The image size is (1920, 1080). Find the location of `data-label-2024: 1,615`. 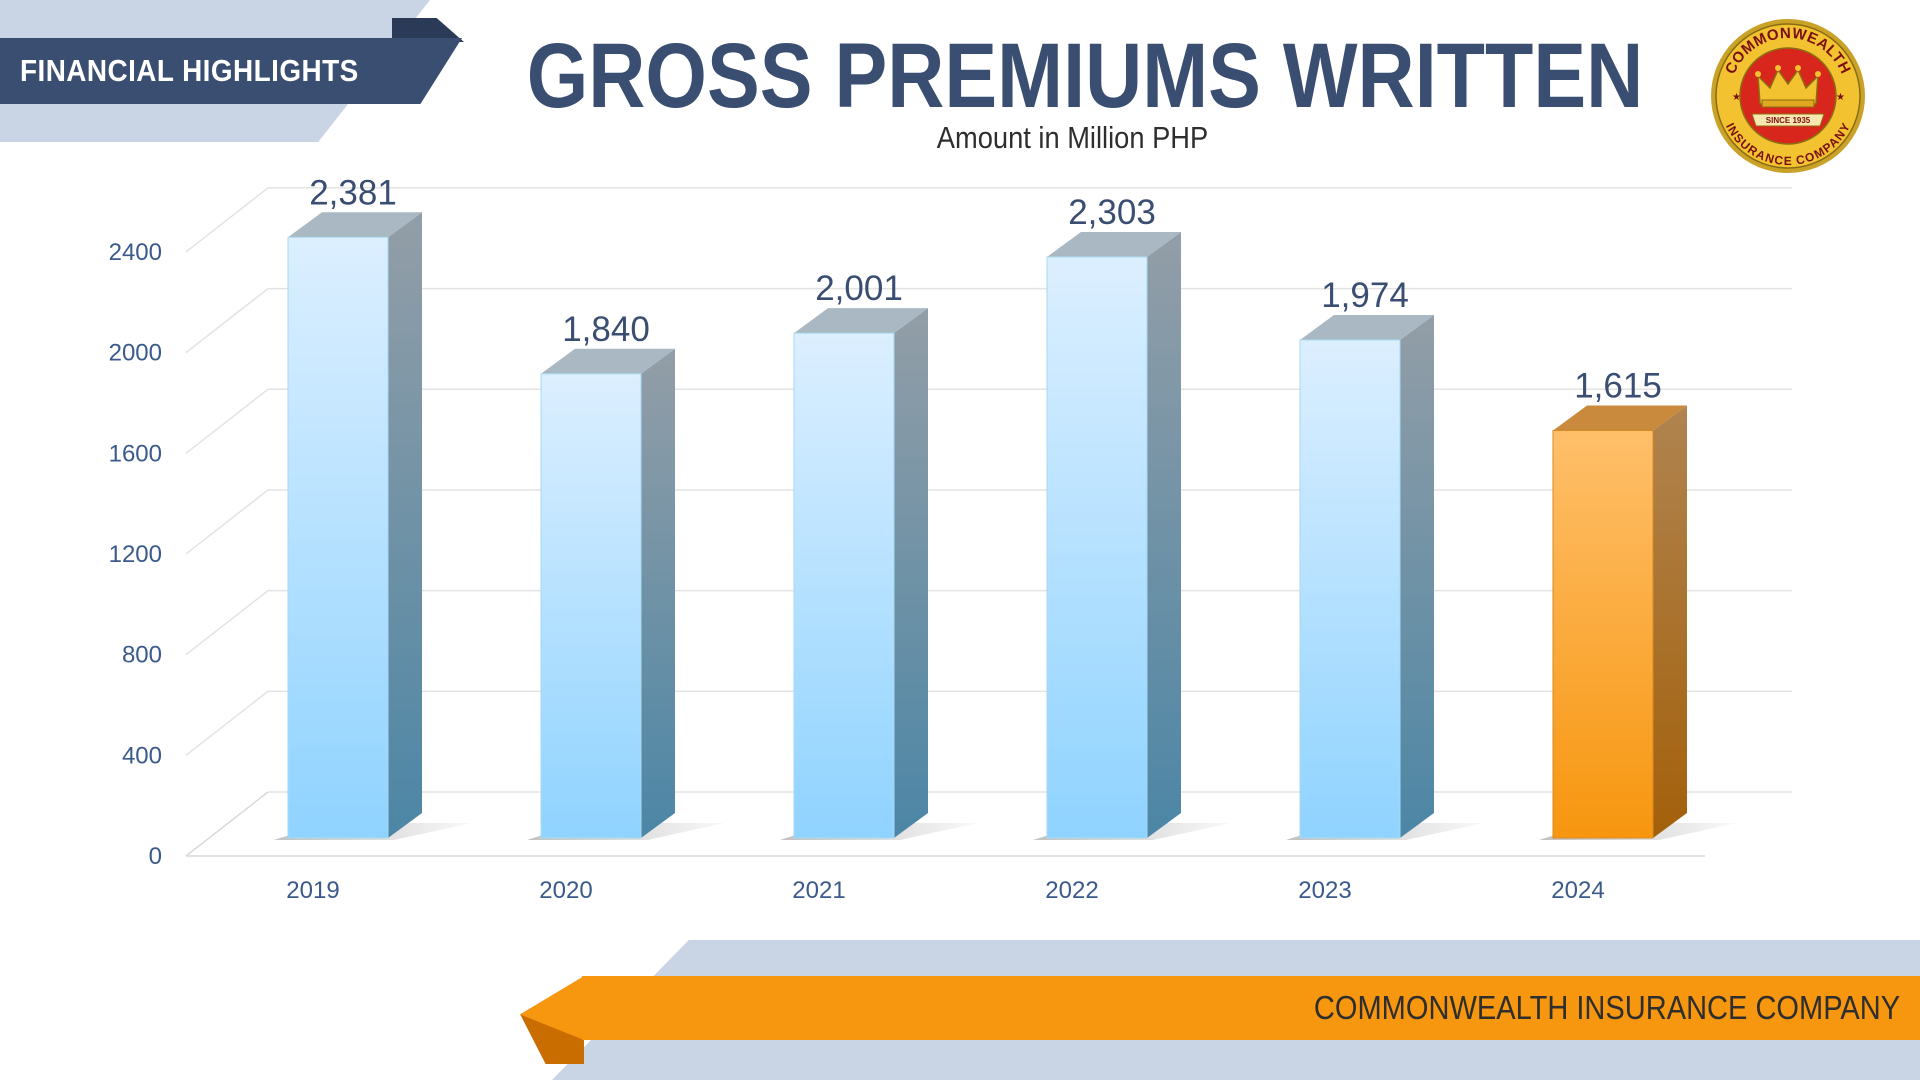

data-label-2024: 1,615 is located at coordinates (1618, 386).